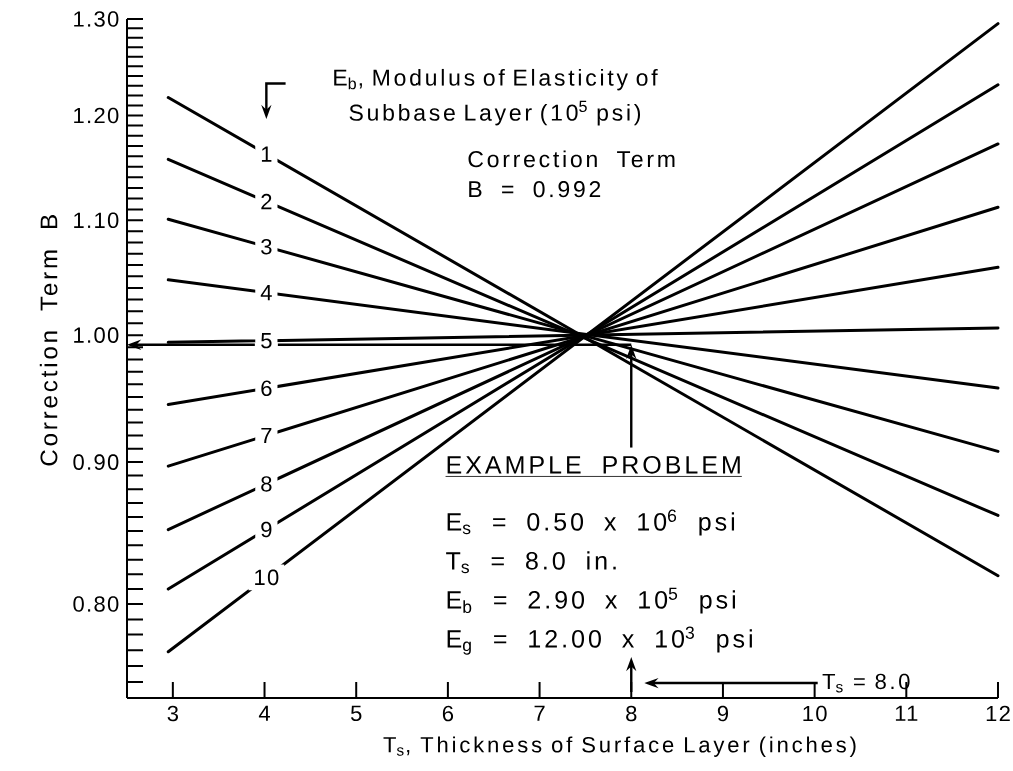 The image size is (1013, 771). Describe the element at coordinates (496, 97) in the screenshot. I see `legend-title: E$_{b}$, Modulus of Elasticity of Subbase Layer (10$^{5}$ psi)` at that location.